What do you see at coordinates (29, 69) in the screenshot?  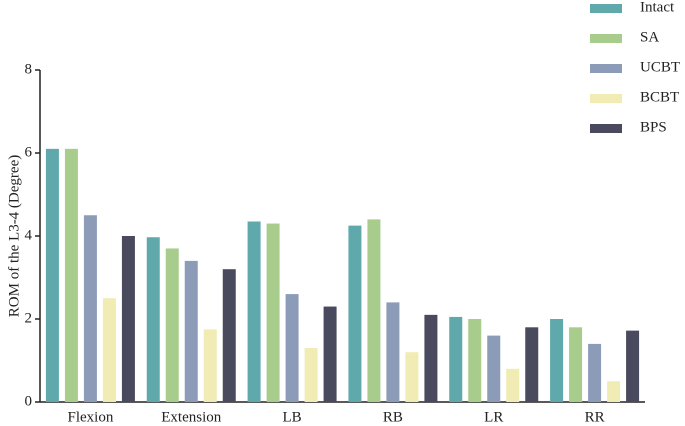 I see `y-tick-label: 8` at bounding box center [29, 69].